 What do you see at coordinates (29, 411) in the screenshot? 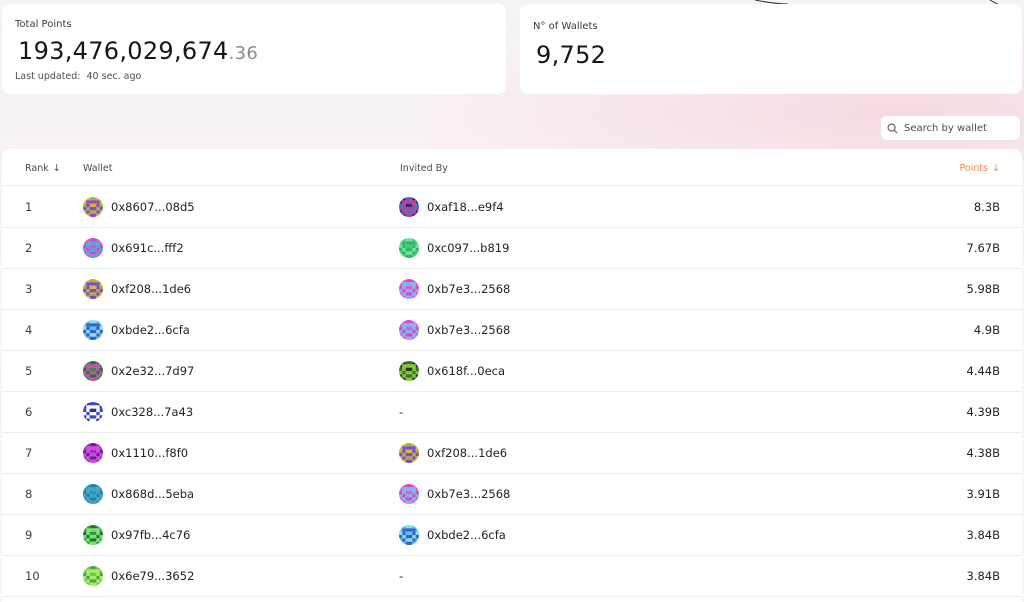
I see `rank-cell: 6` at bounding box center [29, 411].